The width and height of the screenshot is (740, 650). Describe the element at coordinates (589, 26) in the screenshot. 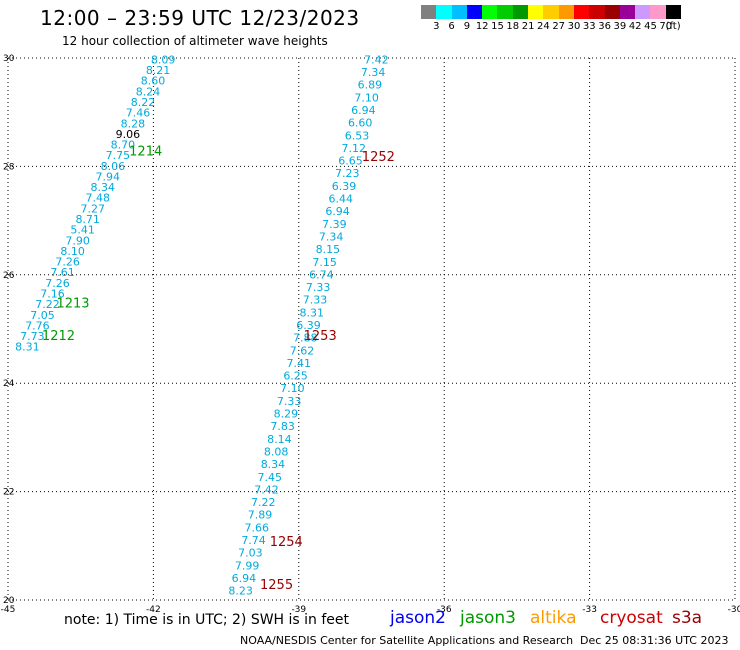

I see `legend-label: 33` at that location.